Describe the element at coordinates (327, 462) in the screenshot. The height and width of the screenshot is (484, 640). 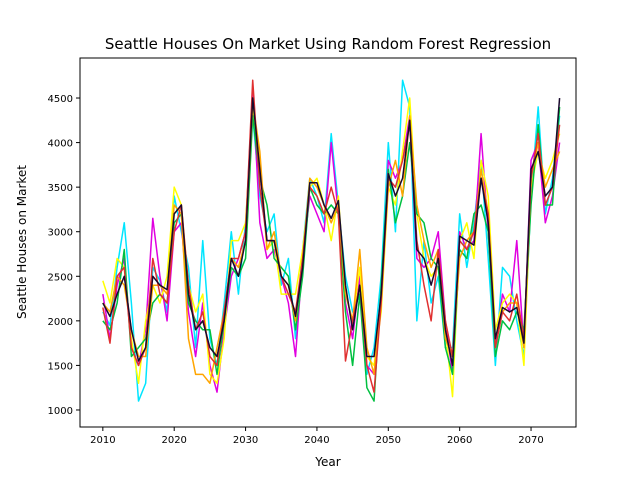
I see `x-axis-label: Year` at that location.